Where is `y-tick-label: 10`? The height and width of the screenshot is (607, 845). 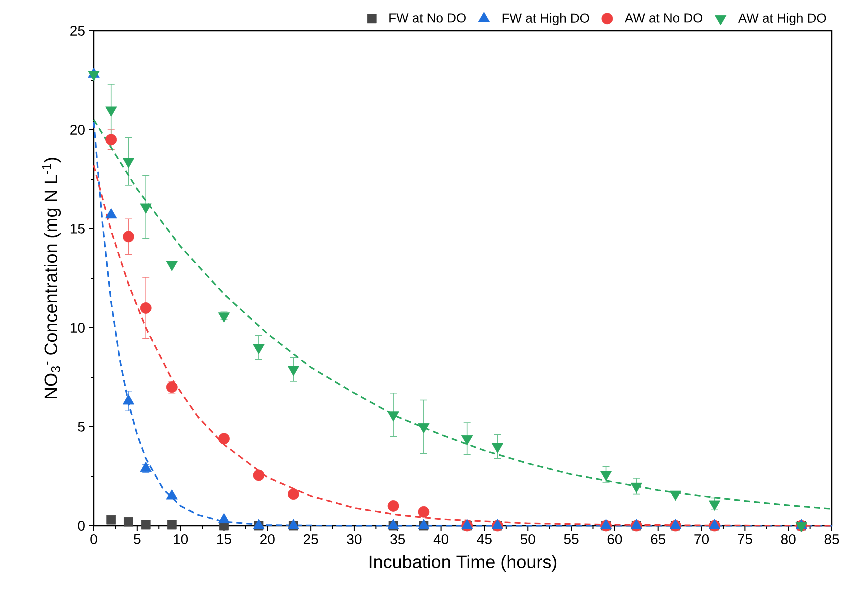 y-tick-label: 10 is located at coordinates (77, 328).